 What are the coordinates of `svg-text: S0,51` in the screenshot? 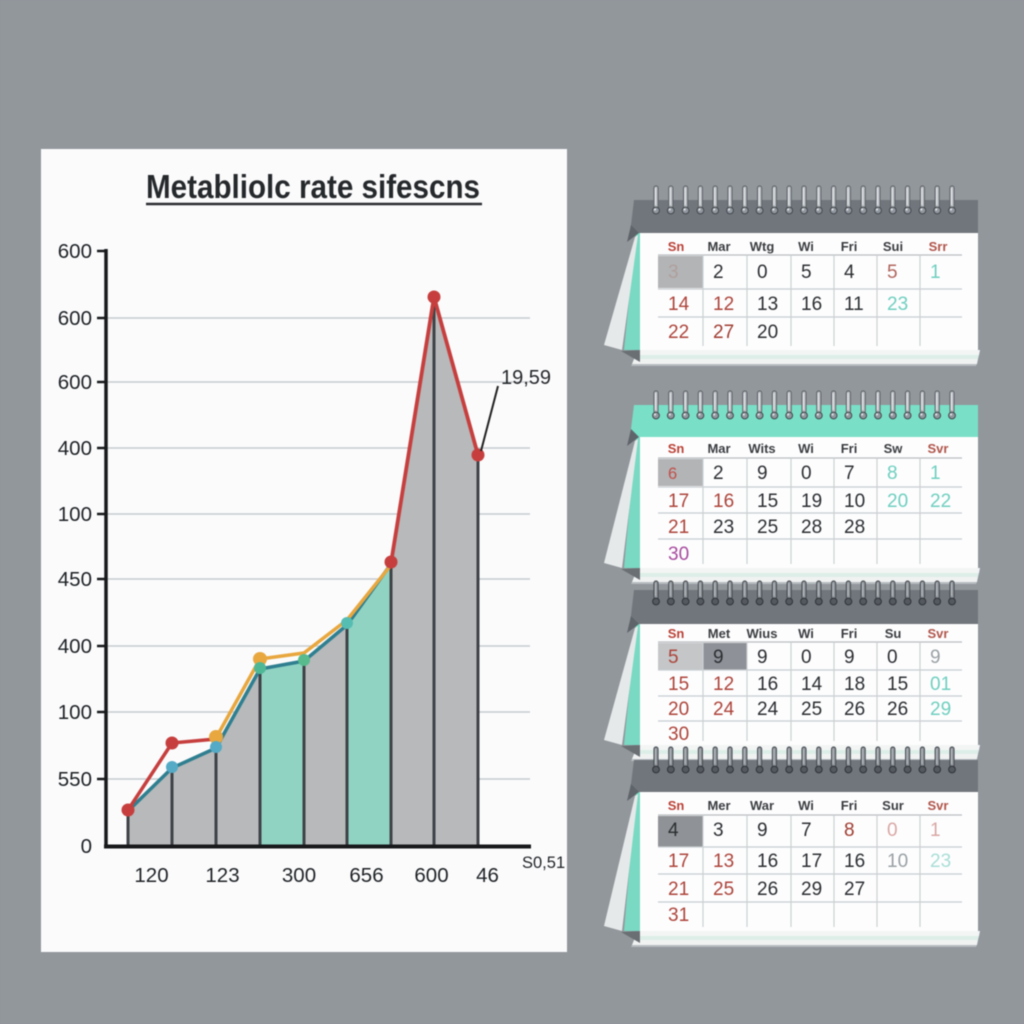 It's located at (543, 863).